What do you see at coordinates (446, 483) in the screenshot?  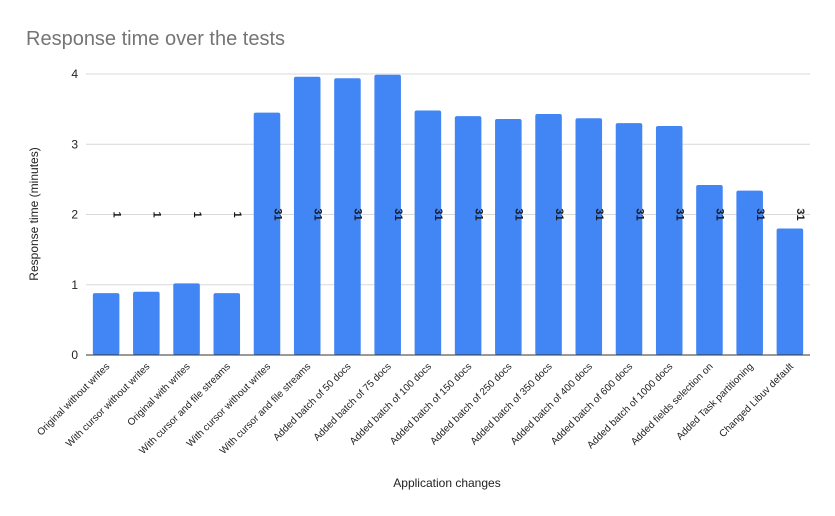 I see `x-axis-title: Application changes` at bounding box center [446, 483].